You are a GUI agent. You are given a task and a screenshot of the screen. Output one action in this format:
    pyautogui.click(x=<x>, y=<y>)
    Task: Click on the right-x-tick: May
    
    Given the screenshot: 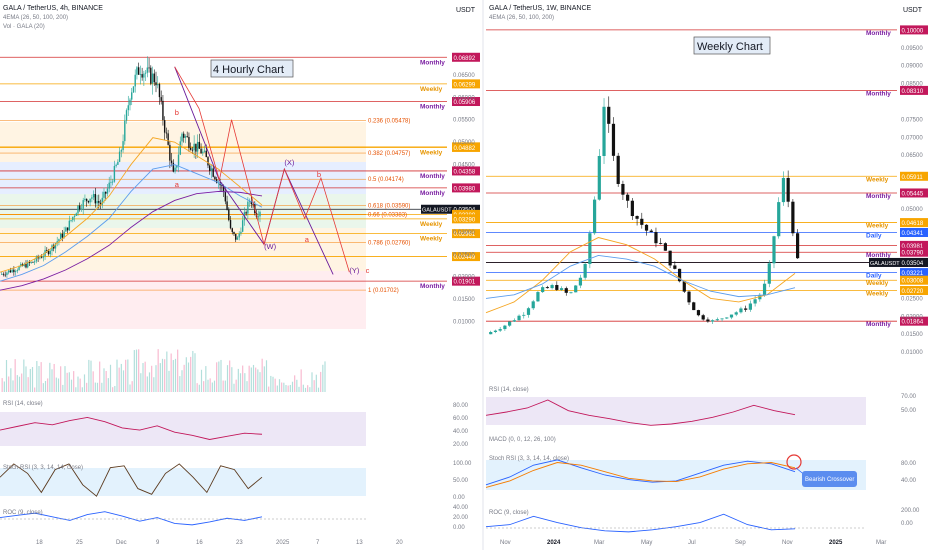 What is the action you would take?
    pyautogui.click(x=646, y=543)
    